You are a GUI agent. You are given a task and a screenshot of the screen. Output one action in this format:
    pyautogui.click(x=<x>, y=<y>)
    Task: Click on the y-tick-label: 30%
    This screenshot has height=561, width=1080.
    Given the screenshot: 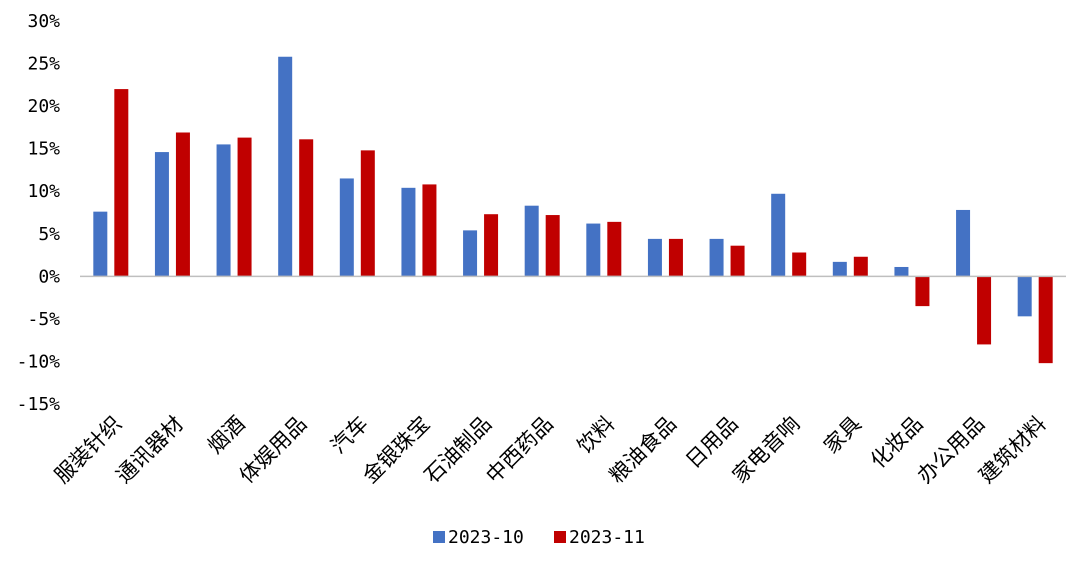 What is the action you would take?
    pyautogui.click(x=43, y=21)
    